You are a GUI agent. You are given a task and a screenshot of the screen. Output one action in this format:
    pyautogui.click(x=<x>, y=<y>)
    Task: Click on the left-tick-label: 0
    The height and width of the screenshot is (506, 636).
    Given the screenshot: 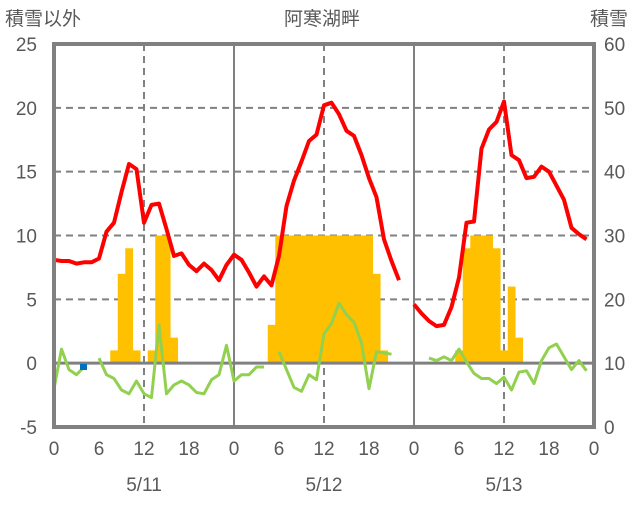 What is the action you would take?
    pyautogui.click(x=31, y=364)
    